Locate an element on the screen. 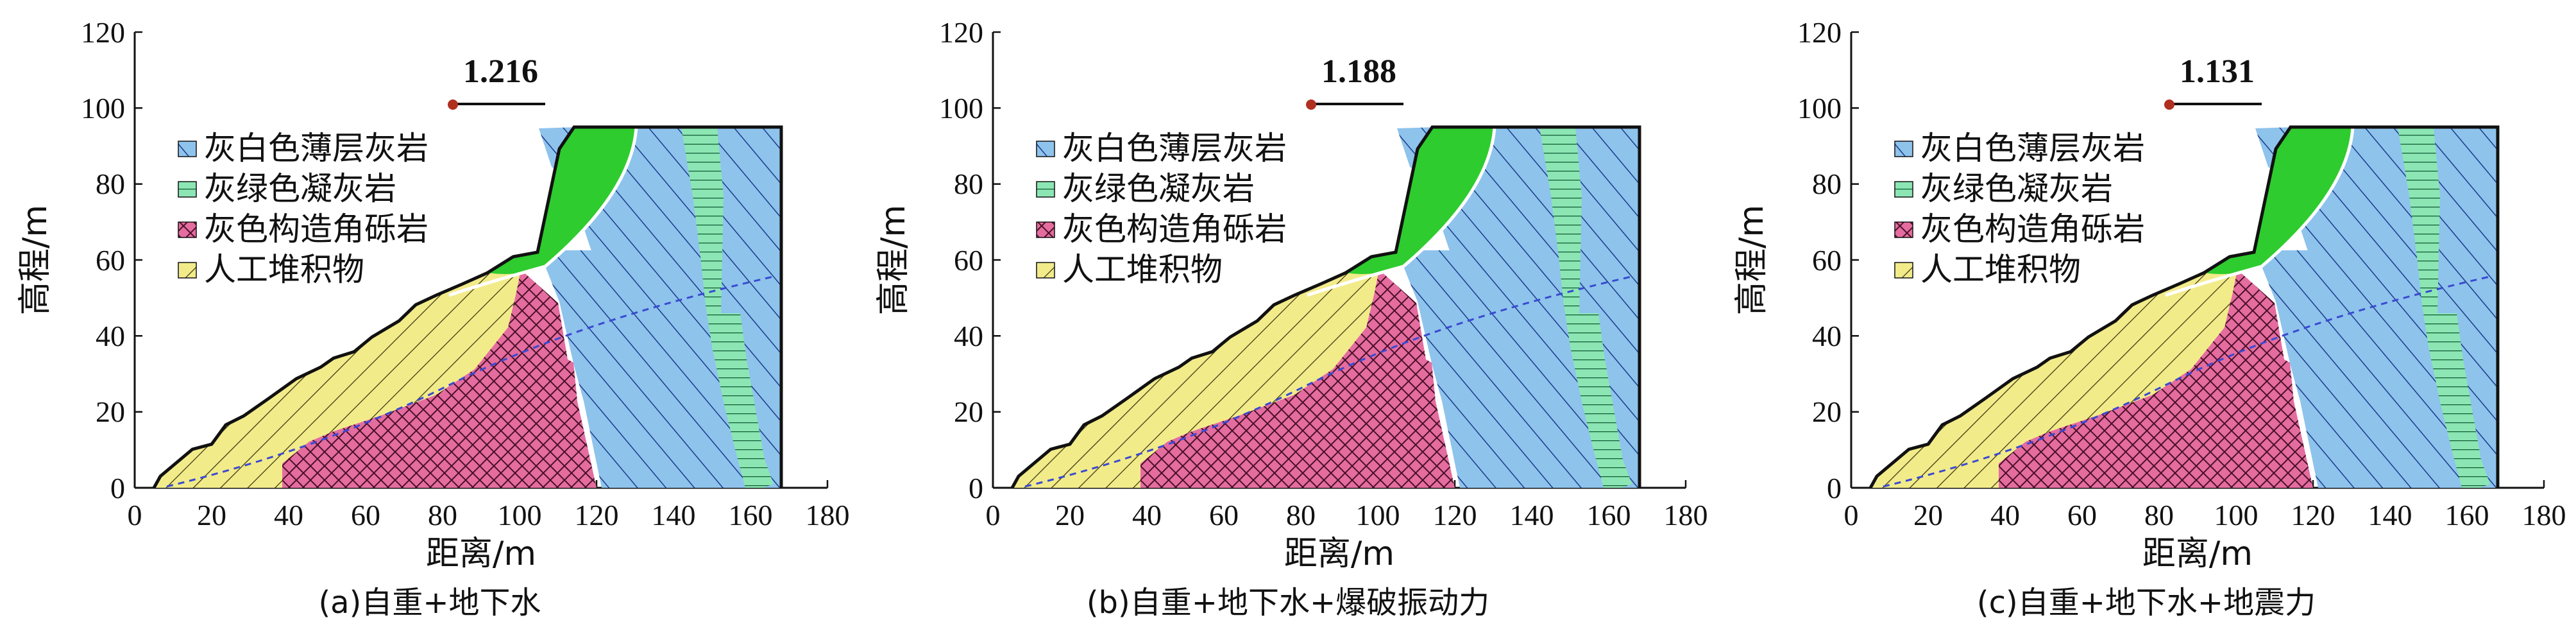 The height and width of the screenshot is (629, 2576). legend: 灰白色薄层灰岩 灰绿色凝灰岩 灰色构造角砾岩 人工堆积物 is located at coordinates (1161, 209).